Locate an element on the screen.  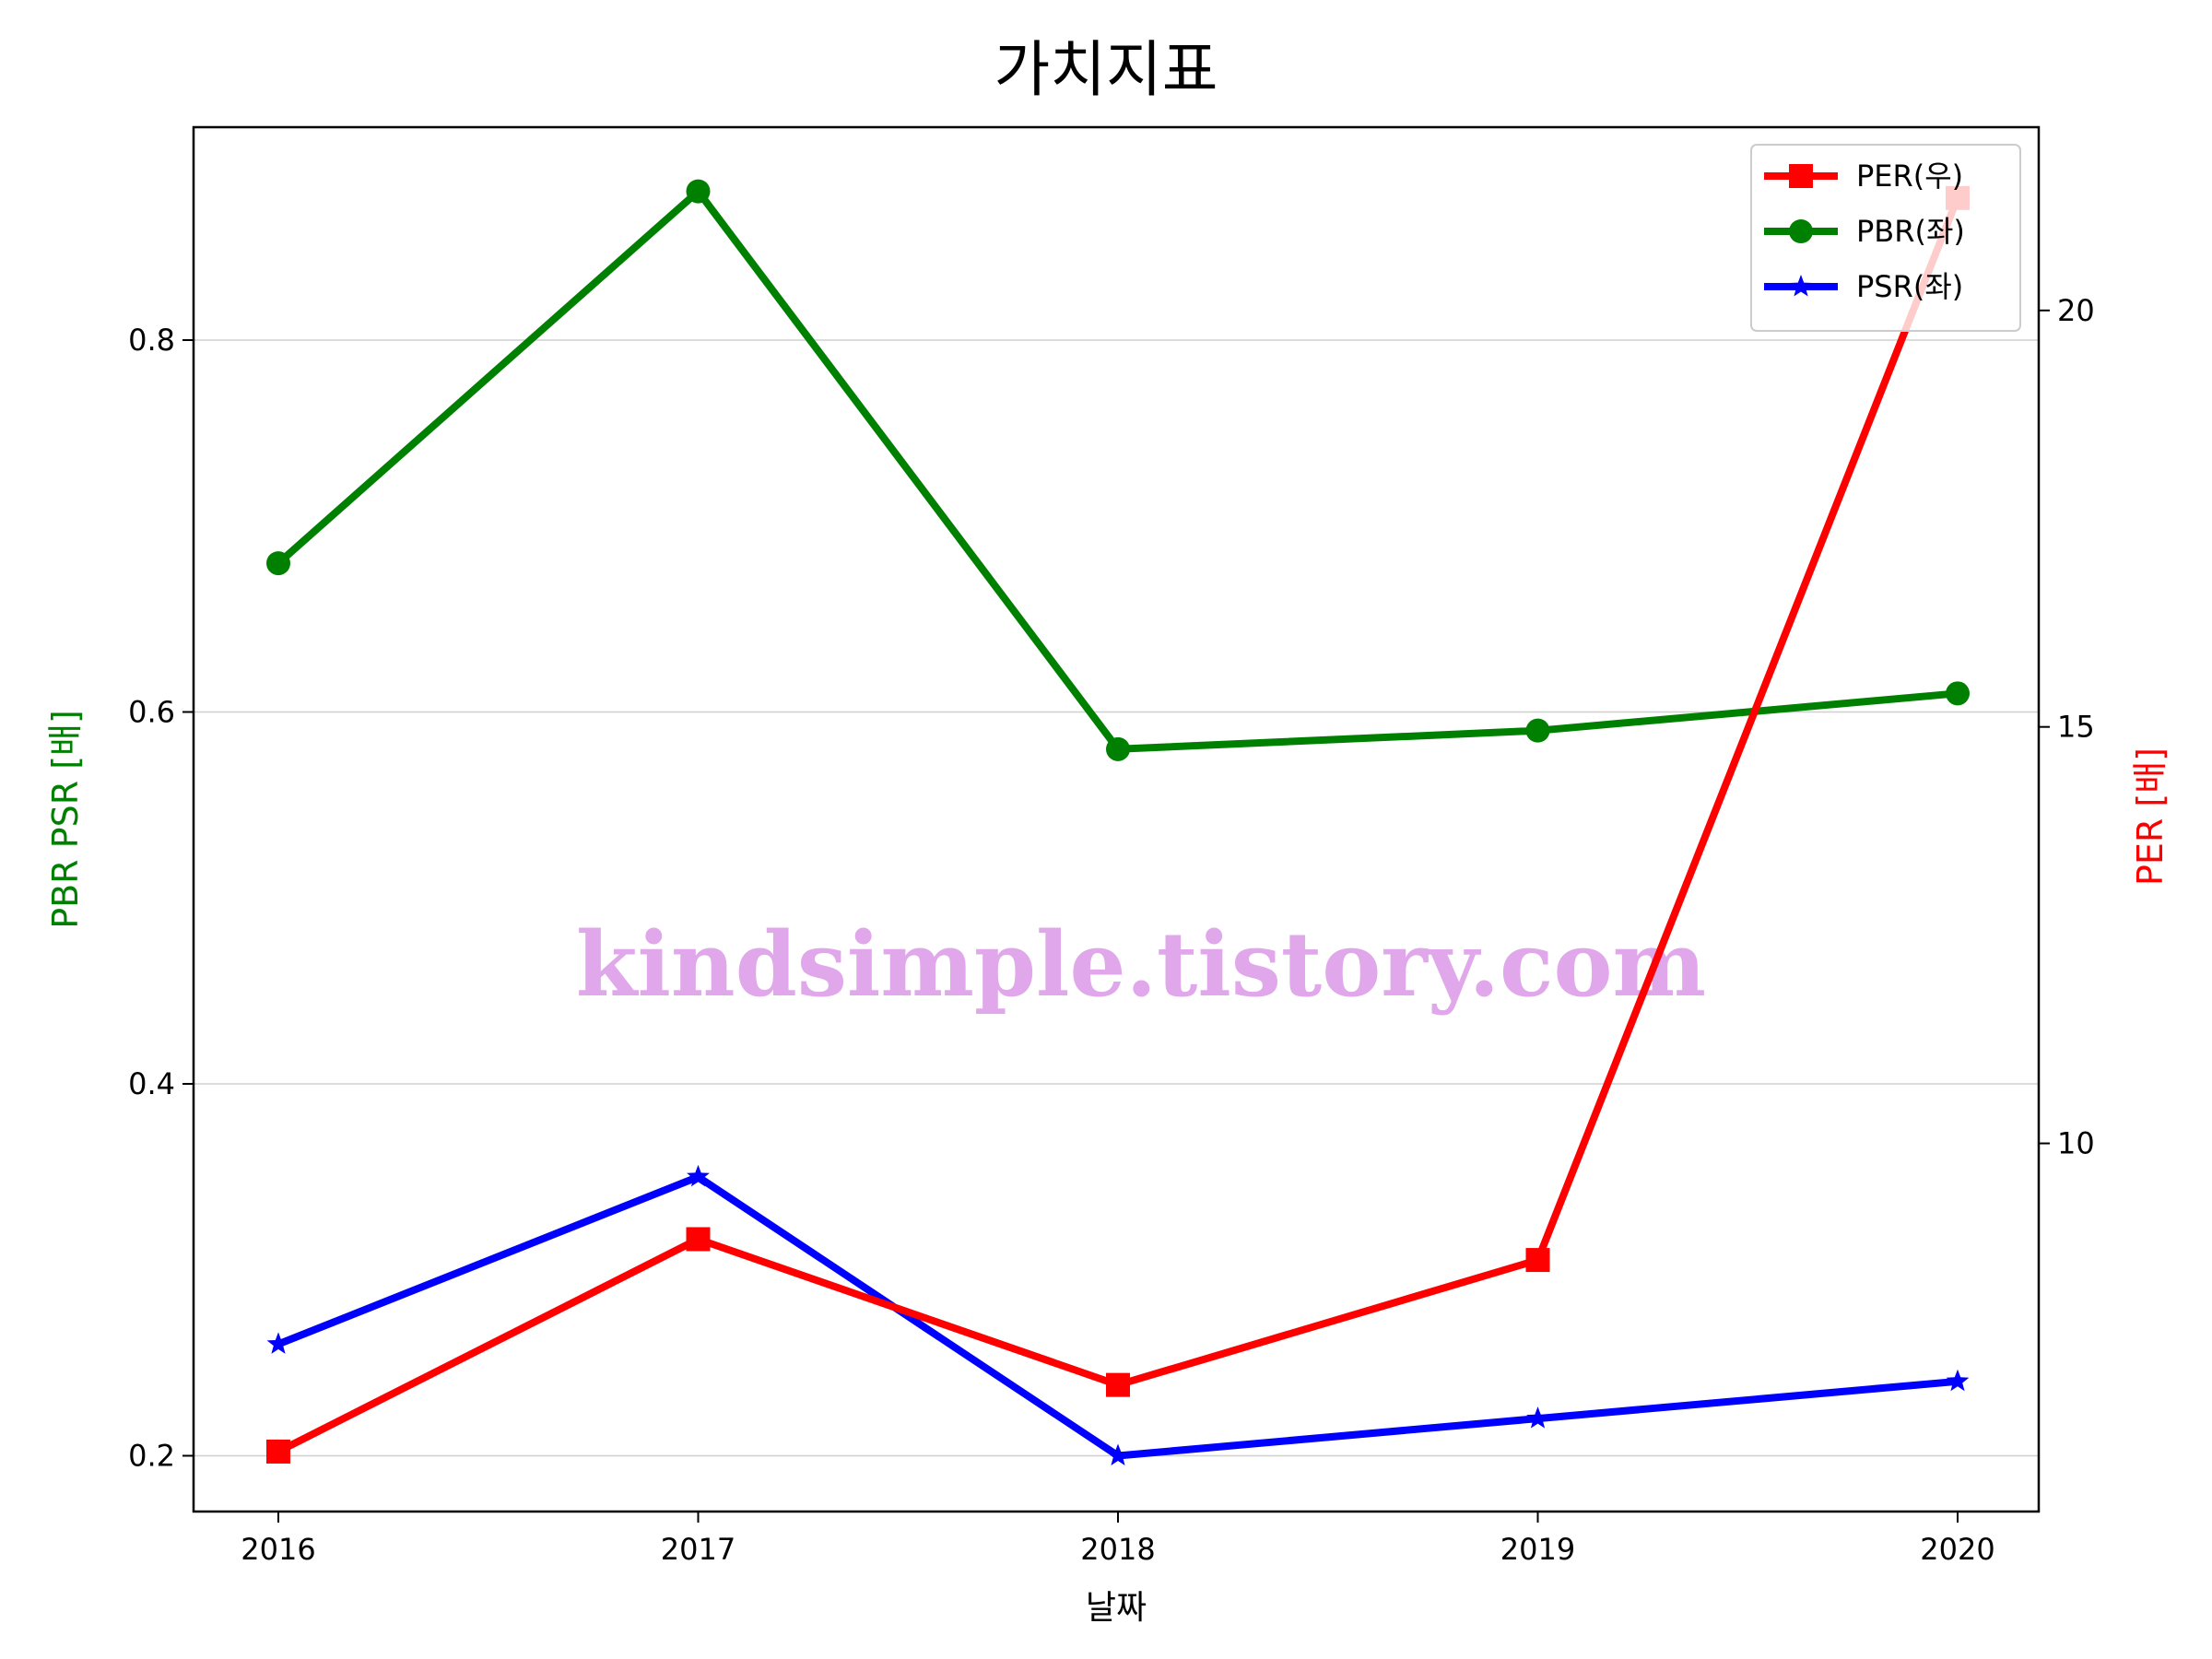
watermark-layer: kindsimple.tistory.com is located at coordinates (1141, 964).